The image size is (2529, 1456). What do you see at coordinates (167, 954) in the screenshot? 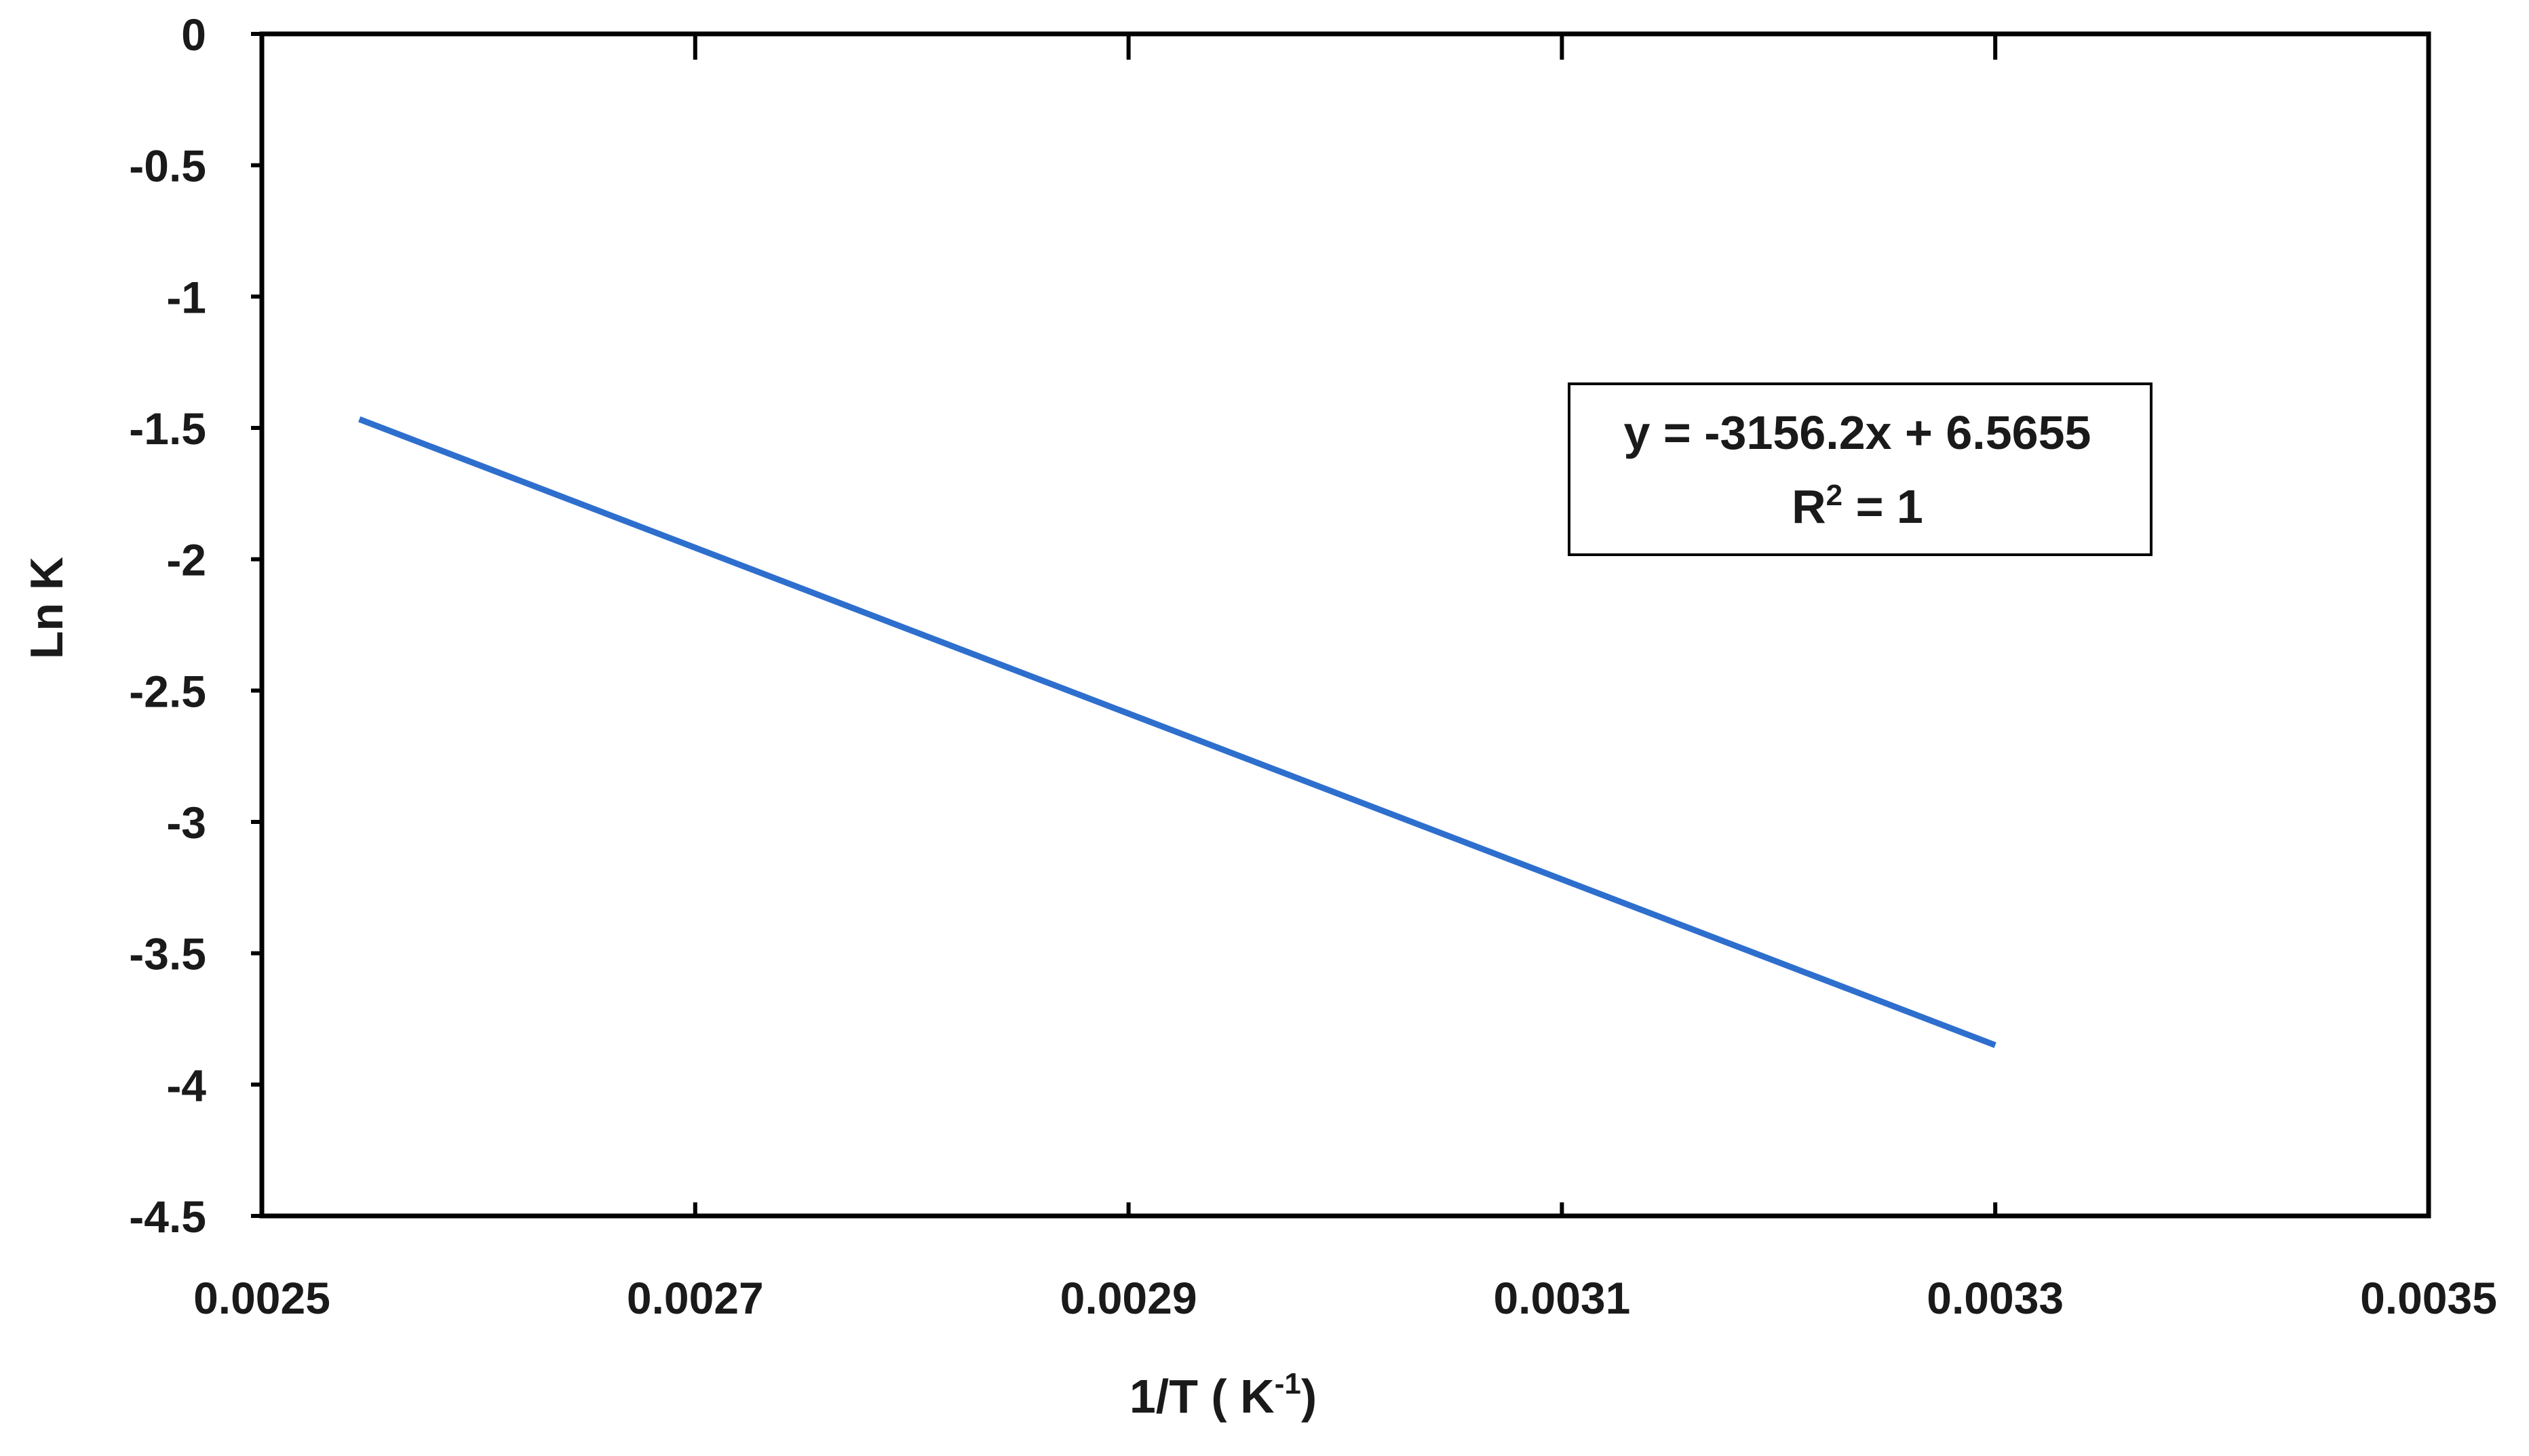
I see `y-tick-label: -3.5` at bounding box center [167, 954].